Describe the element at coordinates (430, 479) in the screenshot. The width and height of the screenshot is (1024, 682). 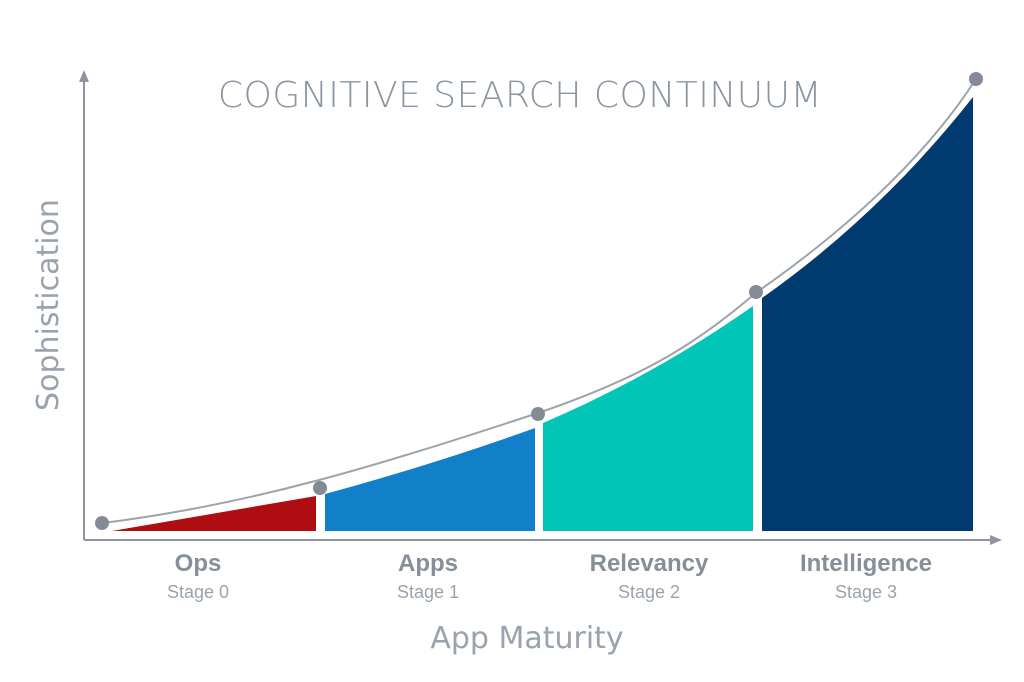
I see `stage-area-apps` at that location.